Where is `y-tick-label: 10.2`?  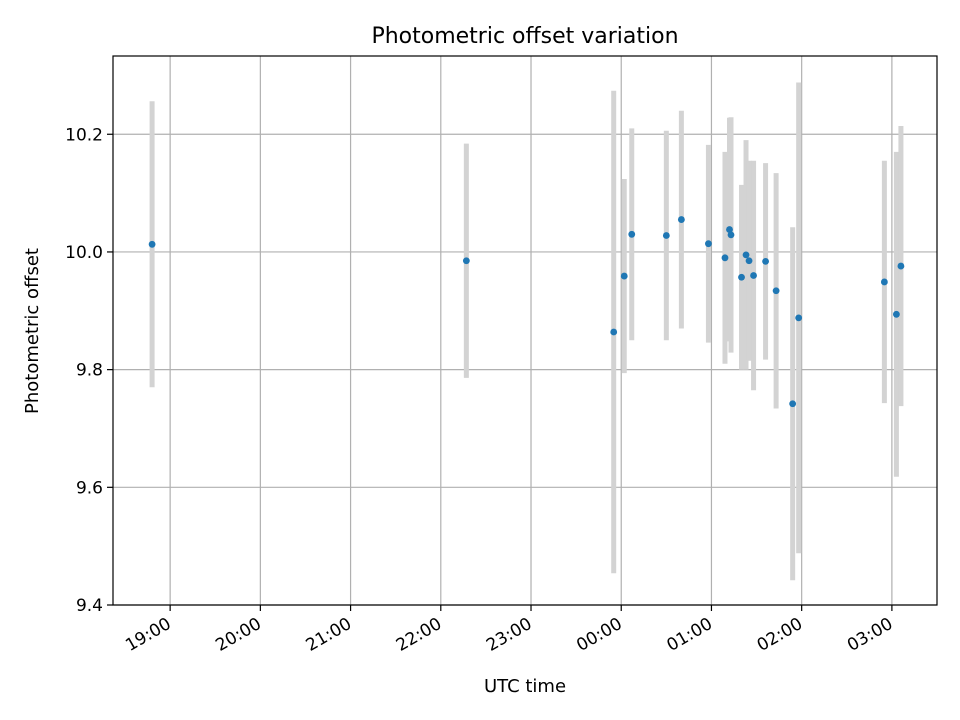 y-tick-label: 10.2 is located at coordinates (84, 135).